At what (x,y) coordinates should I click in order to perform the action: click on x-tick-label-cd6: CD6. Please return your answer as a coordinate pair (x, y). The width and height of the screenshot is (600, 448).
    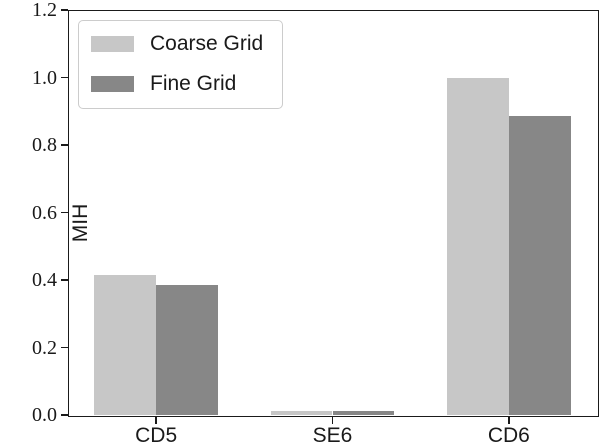
    Looking at the image, I should click on (508, 435).